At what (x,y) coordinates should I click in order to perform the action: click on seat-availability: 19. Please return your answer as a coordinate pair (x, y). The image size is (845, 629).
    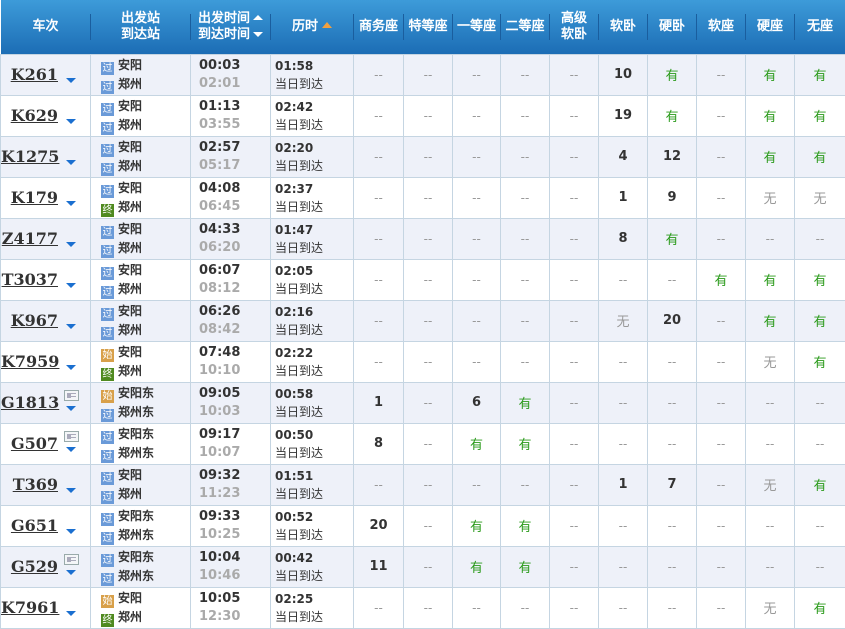
    Looking at the image, I should click on (623, 115).